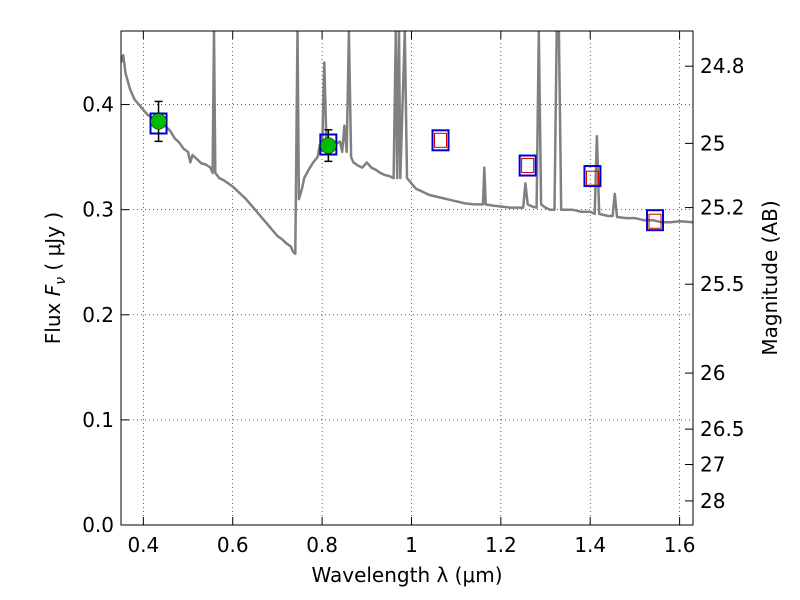  Describe the element at coordinates (61, 281) in the screenshot. I see `y-axis-label-sub: ν` at that location.